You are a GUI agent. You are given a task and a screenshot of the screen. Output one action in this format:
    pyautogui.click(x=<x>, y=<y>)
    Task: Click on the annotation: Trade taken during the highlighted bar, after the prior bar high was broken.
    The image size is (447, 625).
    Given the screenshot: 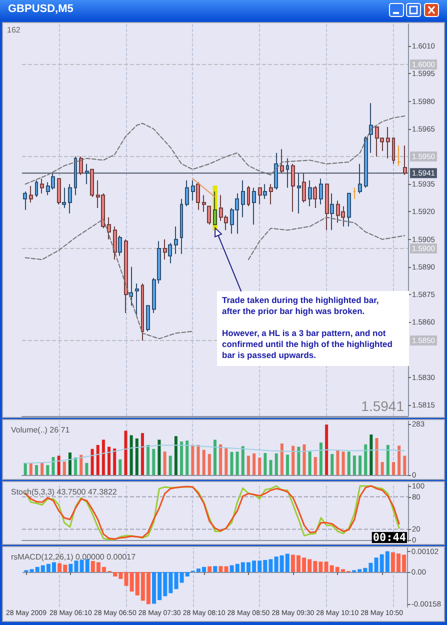 What is the action you would take?
    pyautogui.click(x=300, y=306)
    